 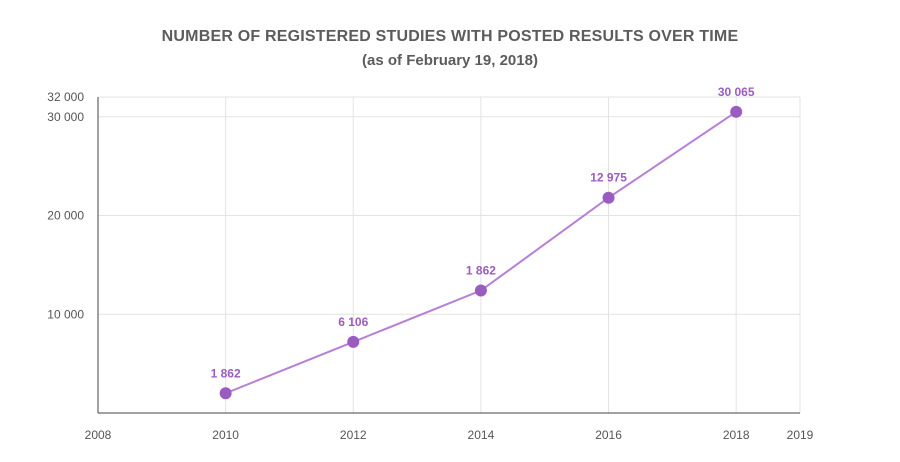 I want to click on chart-subtitle: (as of February 19, 2018), so click(x=450, y=60).